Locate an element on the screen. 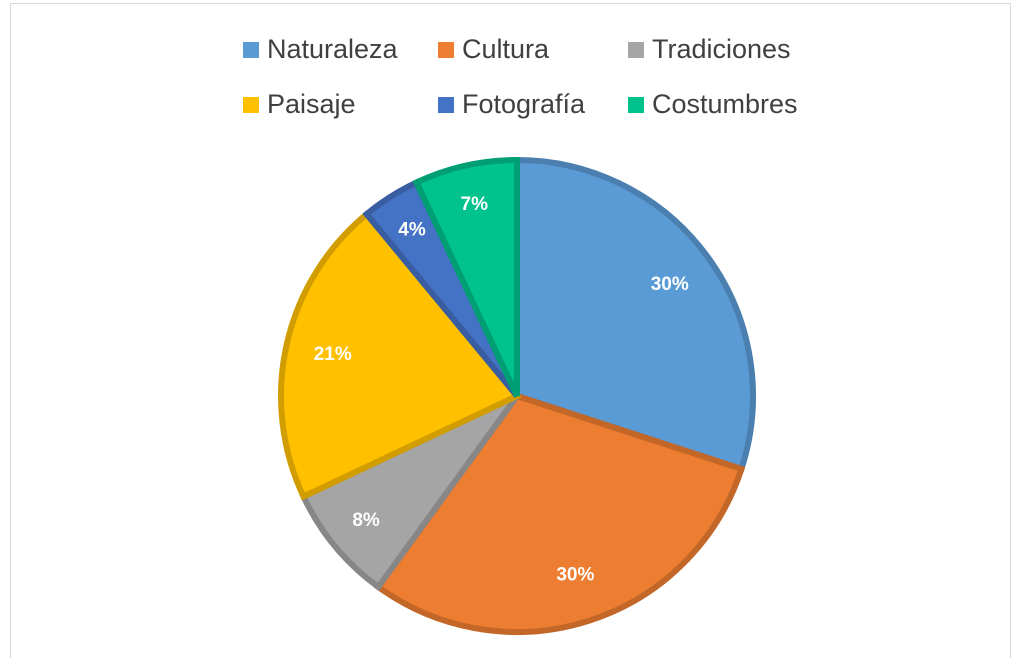 The height and width of the screenshot is (658, 1017). data-label: 7% is located at coordinates (475, 204).